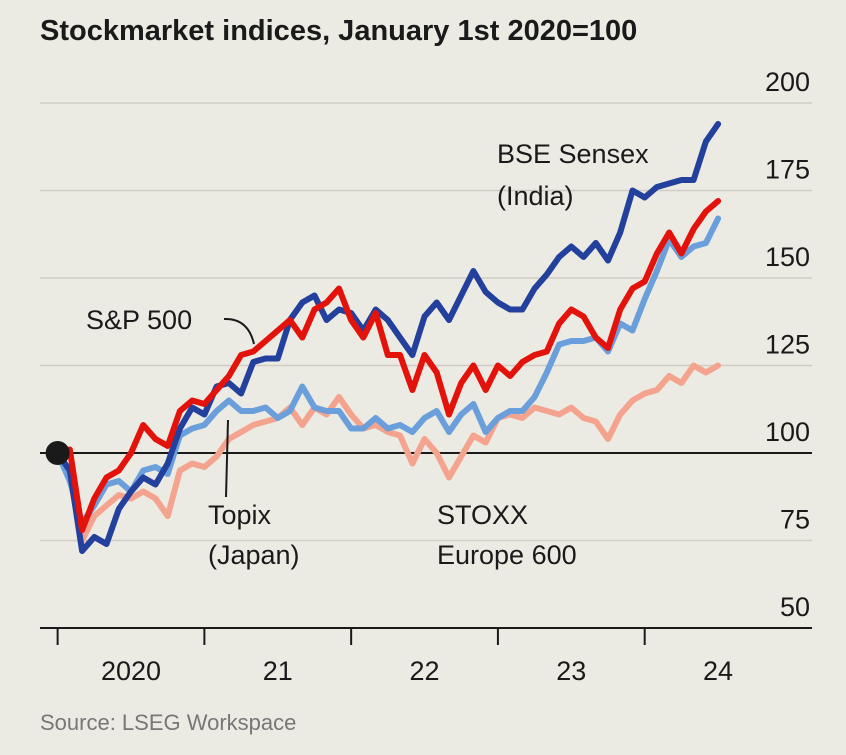 The image size is (846, 755). What do you see at coordinates (240, 515) in the screenshot?
I see `annotation: Topix` at bounding box center [240, 515].